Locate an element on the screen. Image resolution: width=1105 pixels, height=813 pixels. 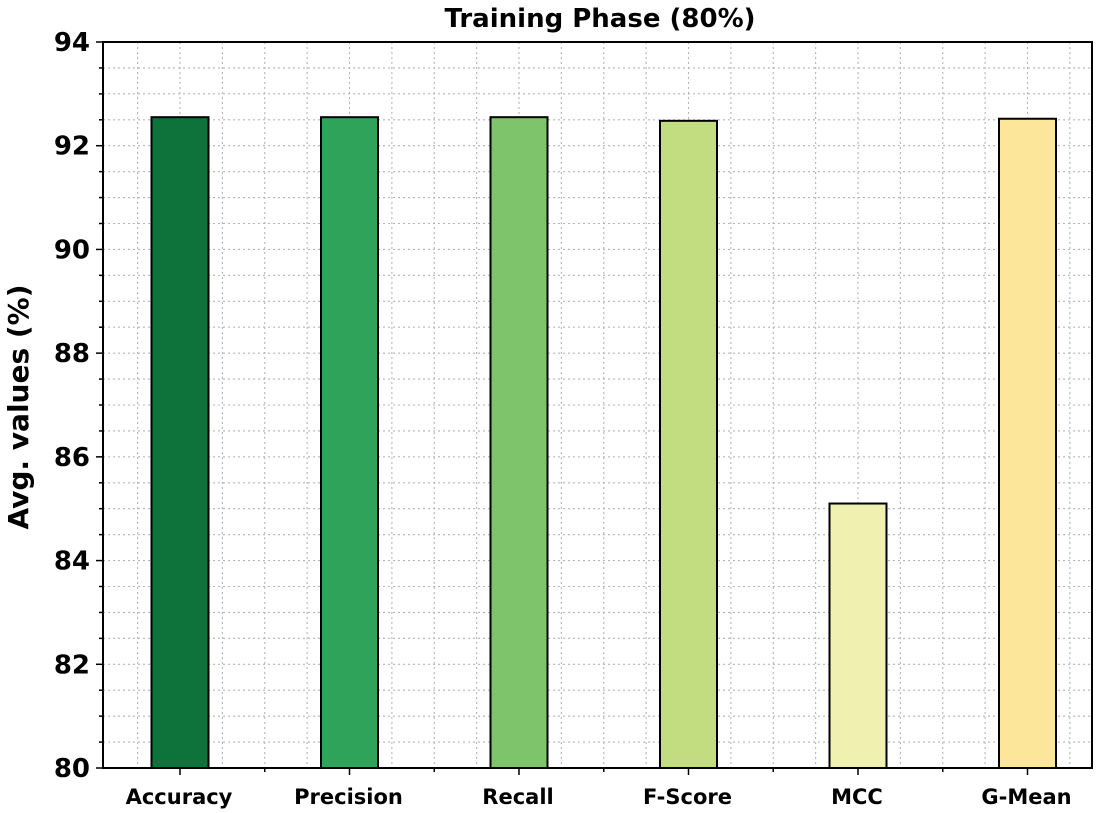
bar-f-score is located at coordinates (688, 444).